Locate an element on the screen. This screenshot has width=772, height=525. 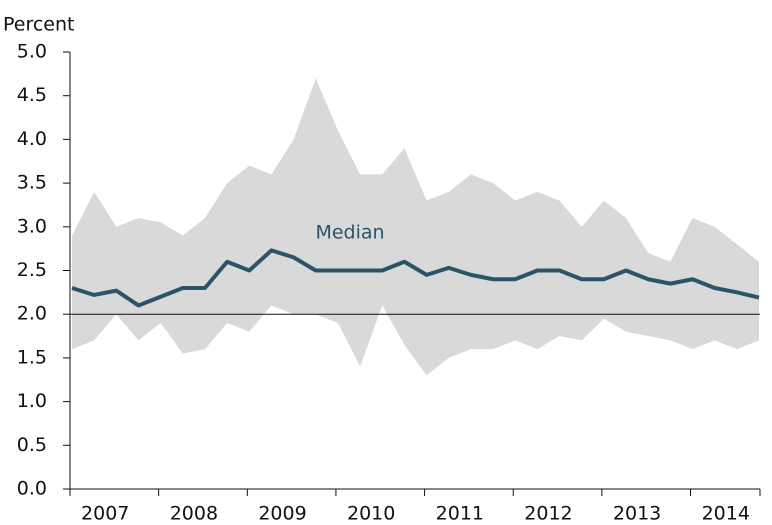
y-tick-label: 1.0 is located at coordinates (32, 401).